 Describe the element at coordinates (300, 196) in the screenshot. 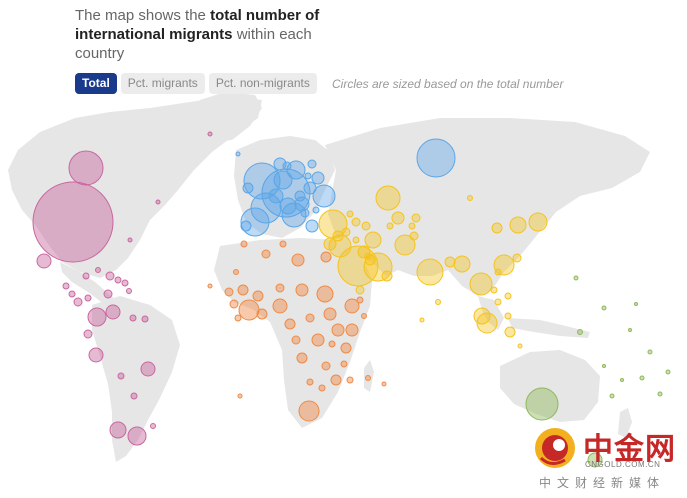

I see `czech-bubble` at that location.